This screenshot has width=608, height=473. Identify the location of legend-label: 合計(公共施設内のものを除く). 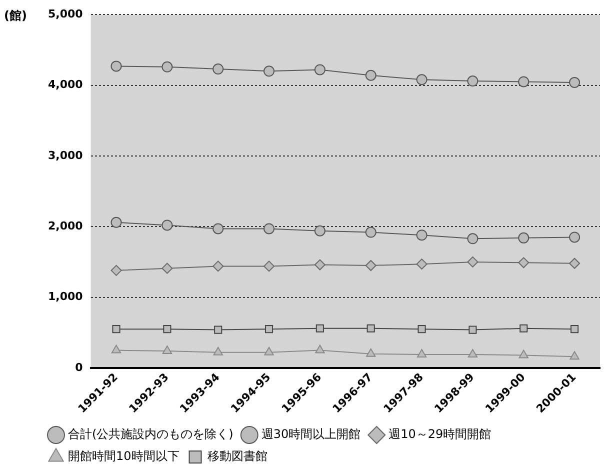
(151, 434).